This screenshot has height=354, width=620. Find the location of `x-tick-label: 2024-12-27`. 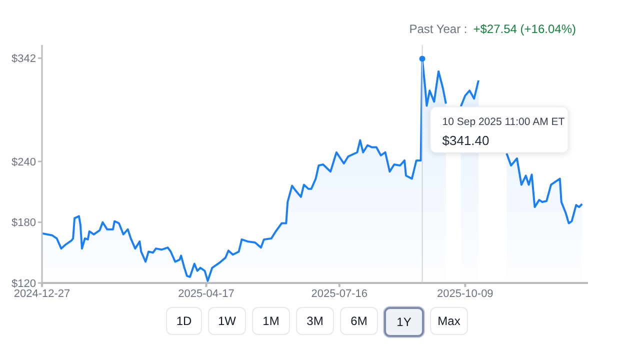

x-tick-label: 2024-12-27 is located at coordinates (42, 294).